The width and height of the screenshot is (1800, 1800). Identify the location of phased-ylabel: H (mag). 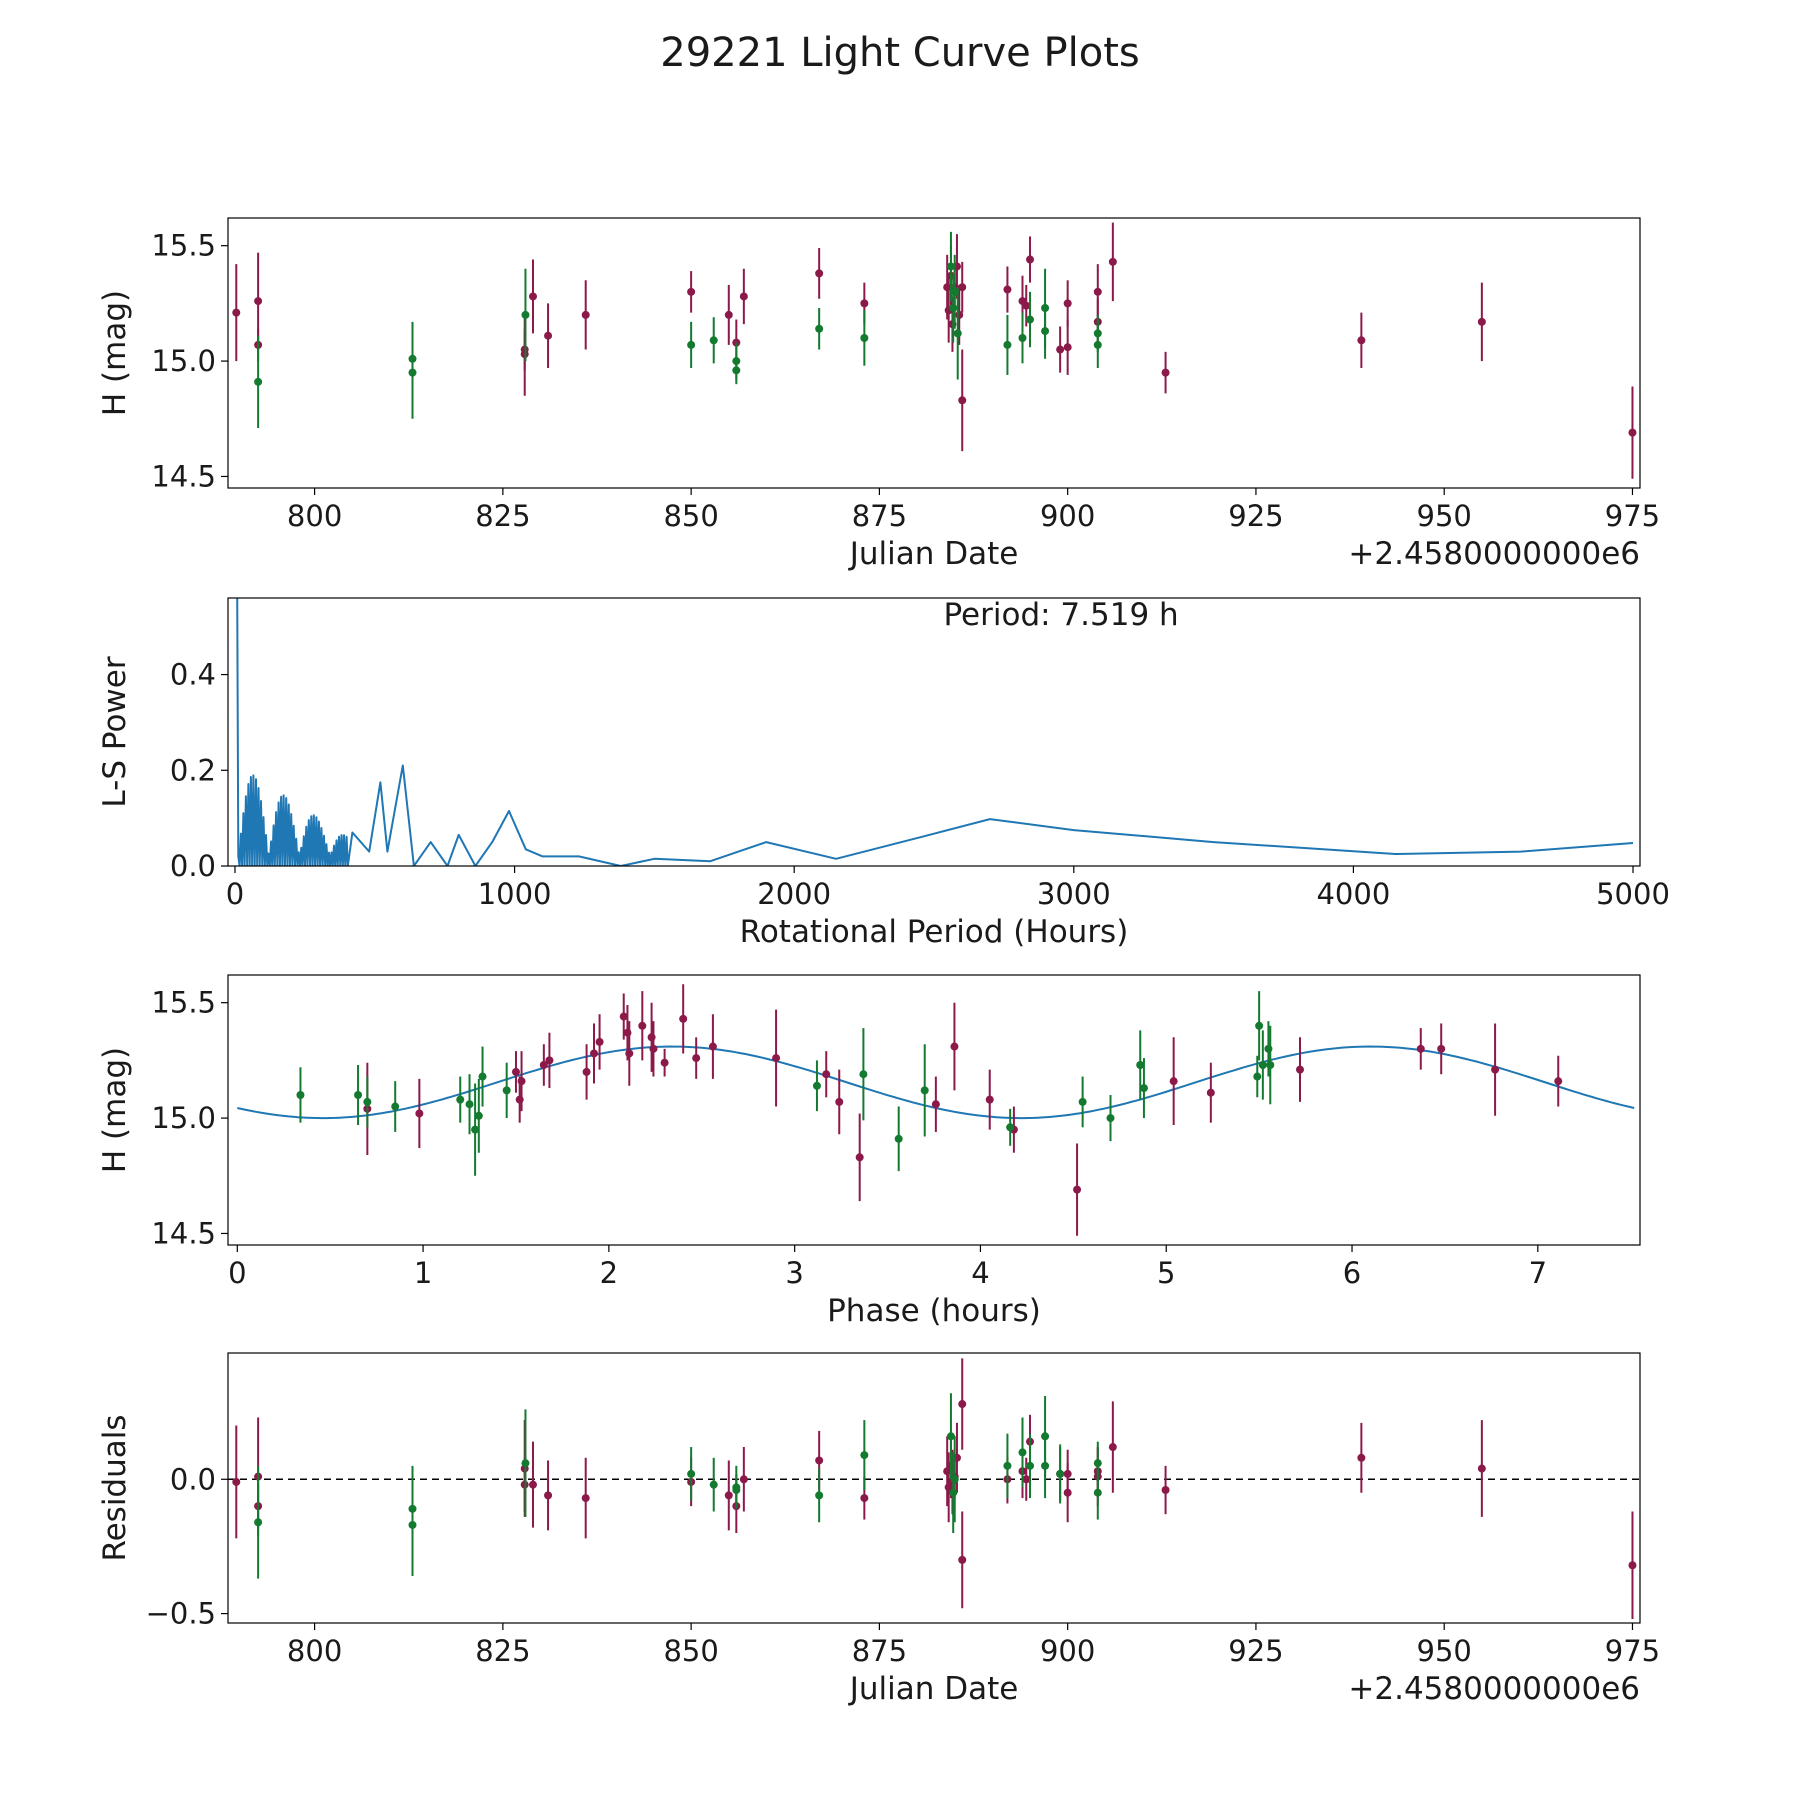
(115, 1110).